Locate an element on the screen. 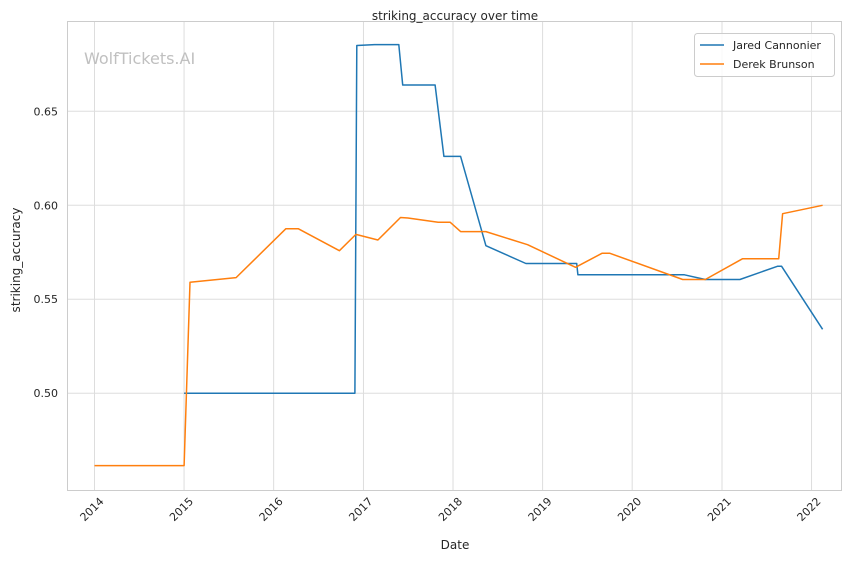 Image resolution: width=852 pixels, height=561 pixels. chart-title: striking_accuracy over time is located at coordinates (455, 16).